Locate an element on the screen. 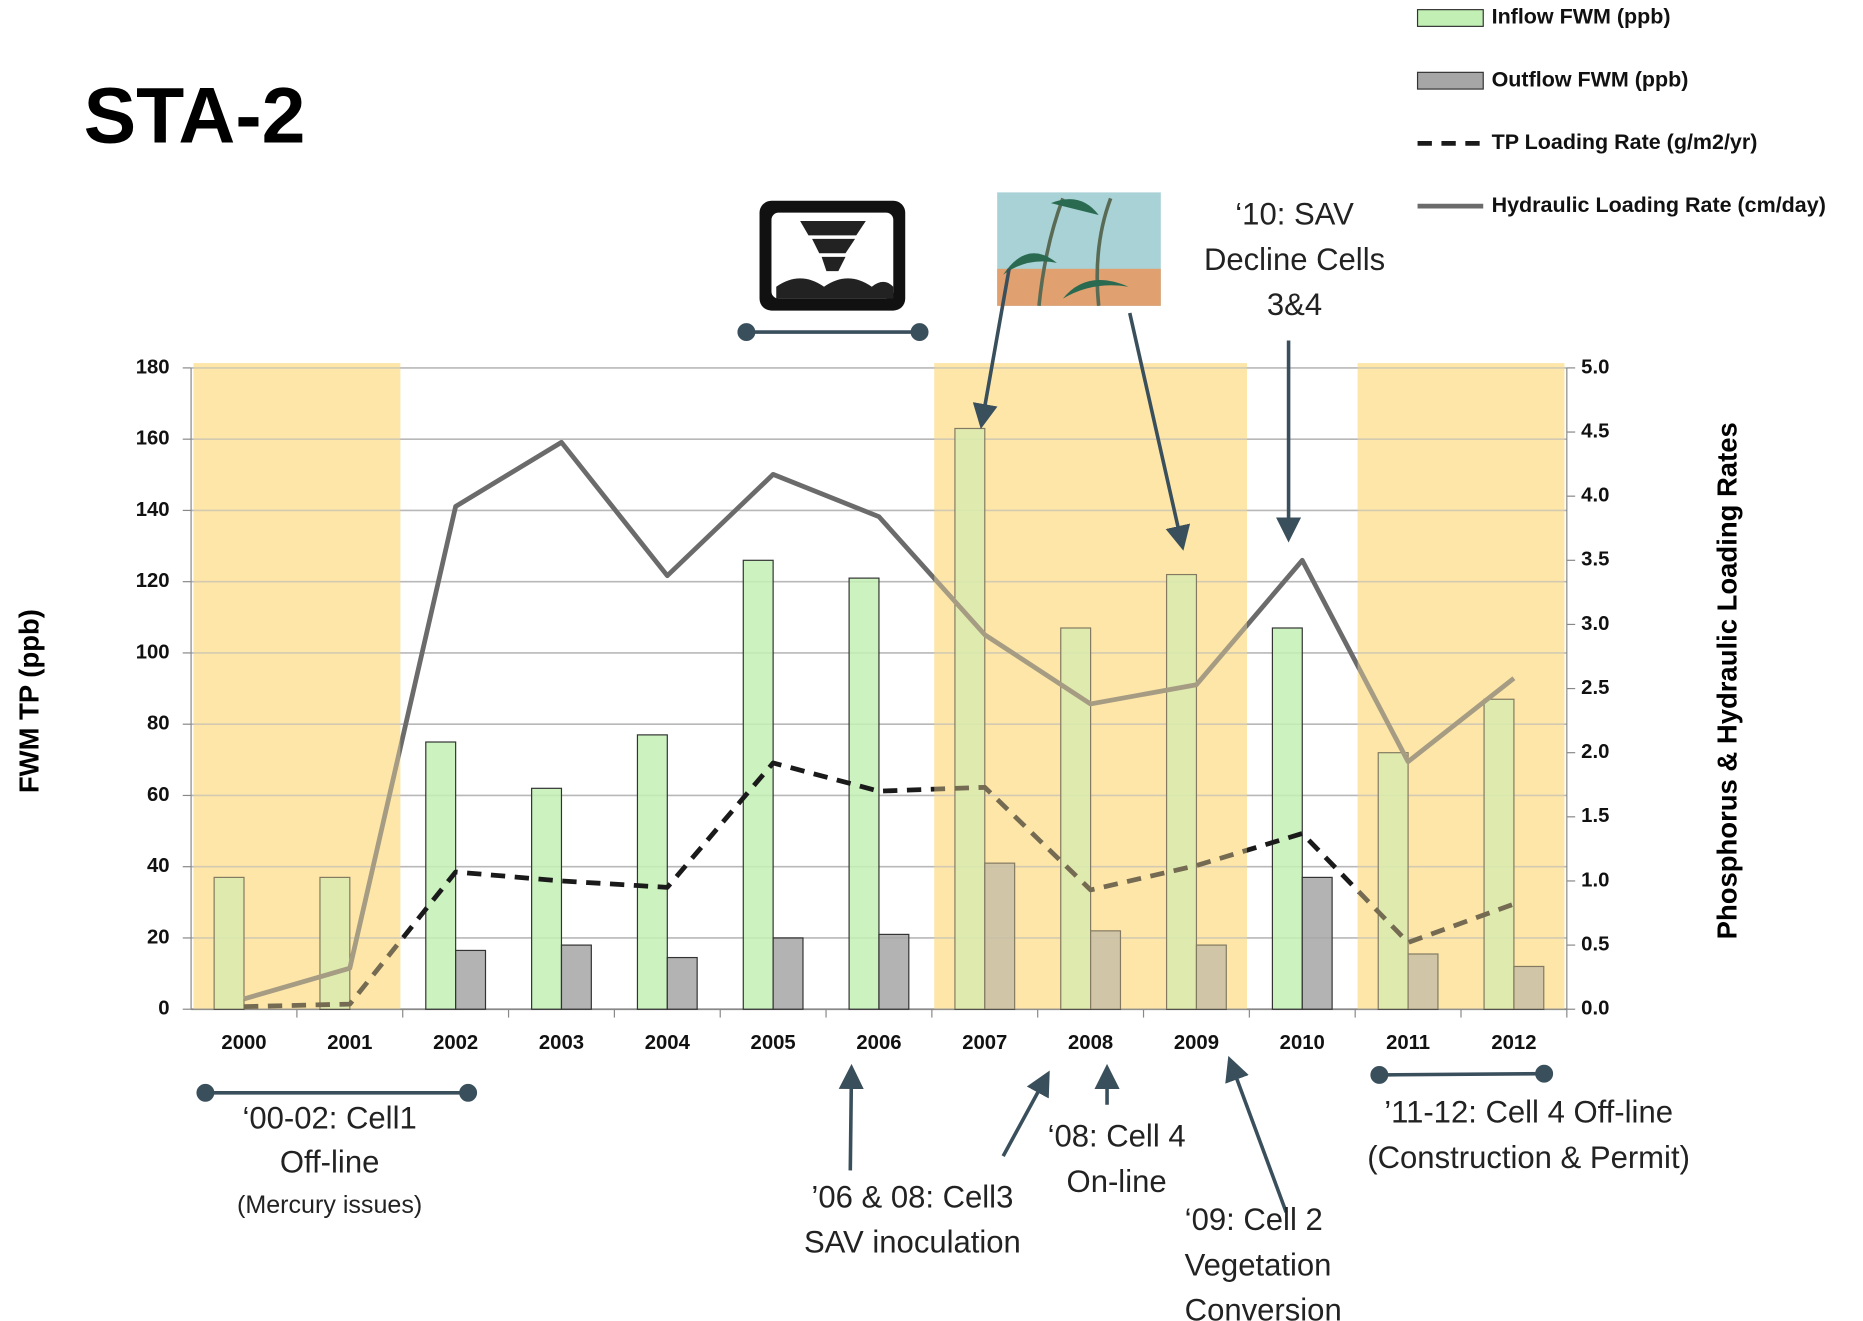 Image resolution: width=1863 pixels, height=1321 pixels. x-tick-label: 2005 is located at coordinates (773, 1043).